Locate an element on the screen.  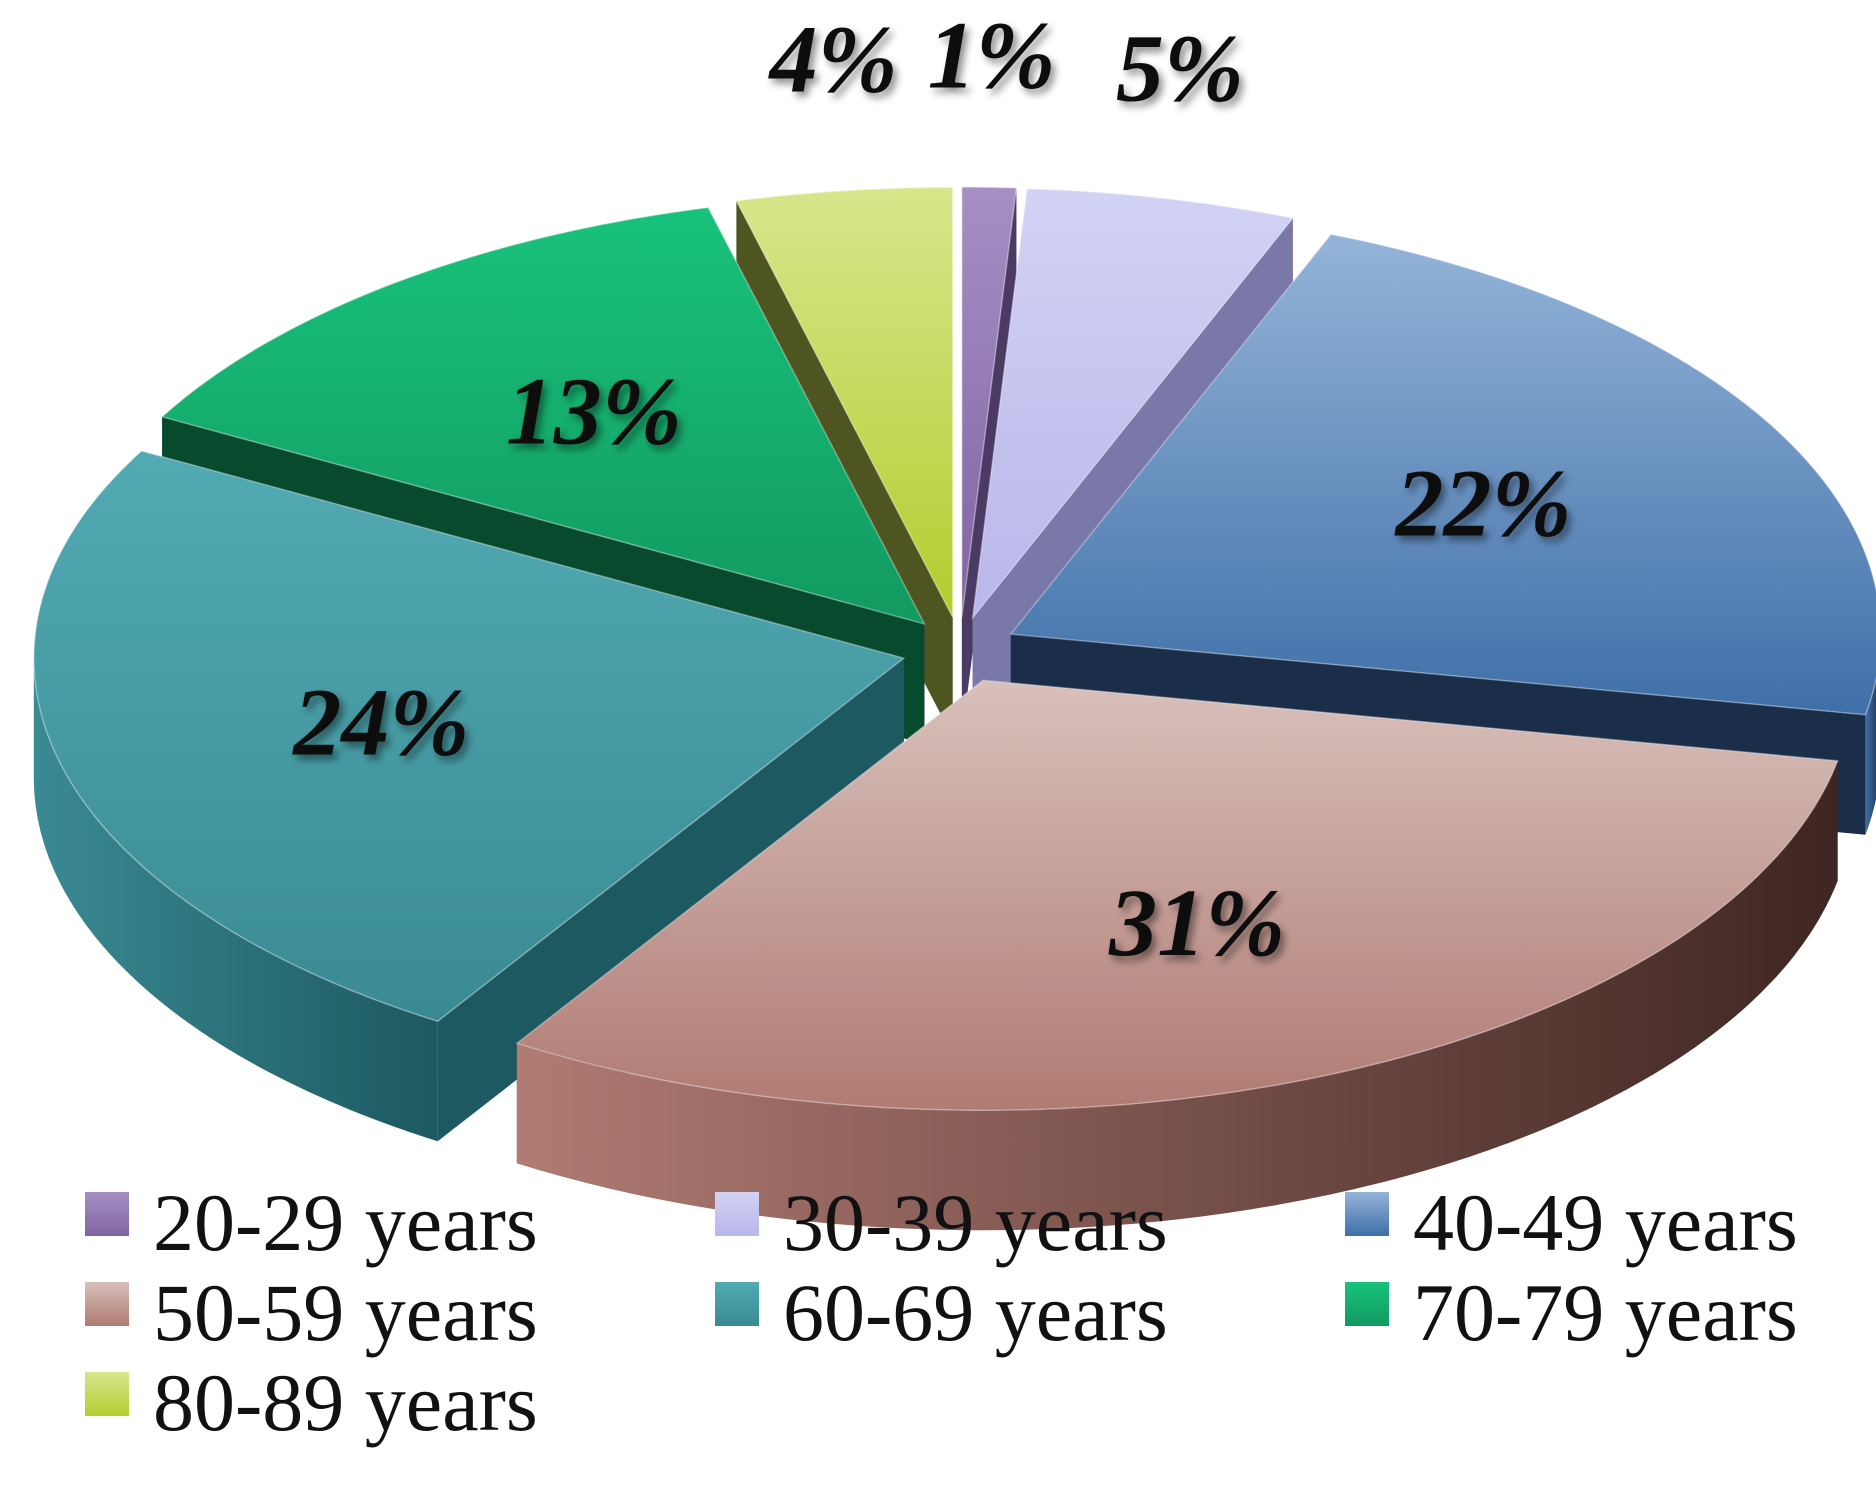
legend-label: 60-69 years is located at coordinates (975, 1312).